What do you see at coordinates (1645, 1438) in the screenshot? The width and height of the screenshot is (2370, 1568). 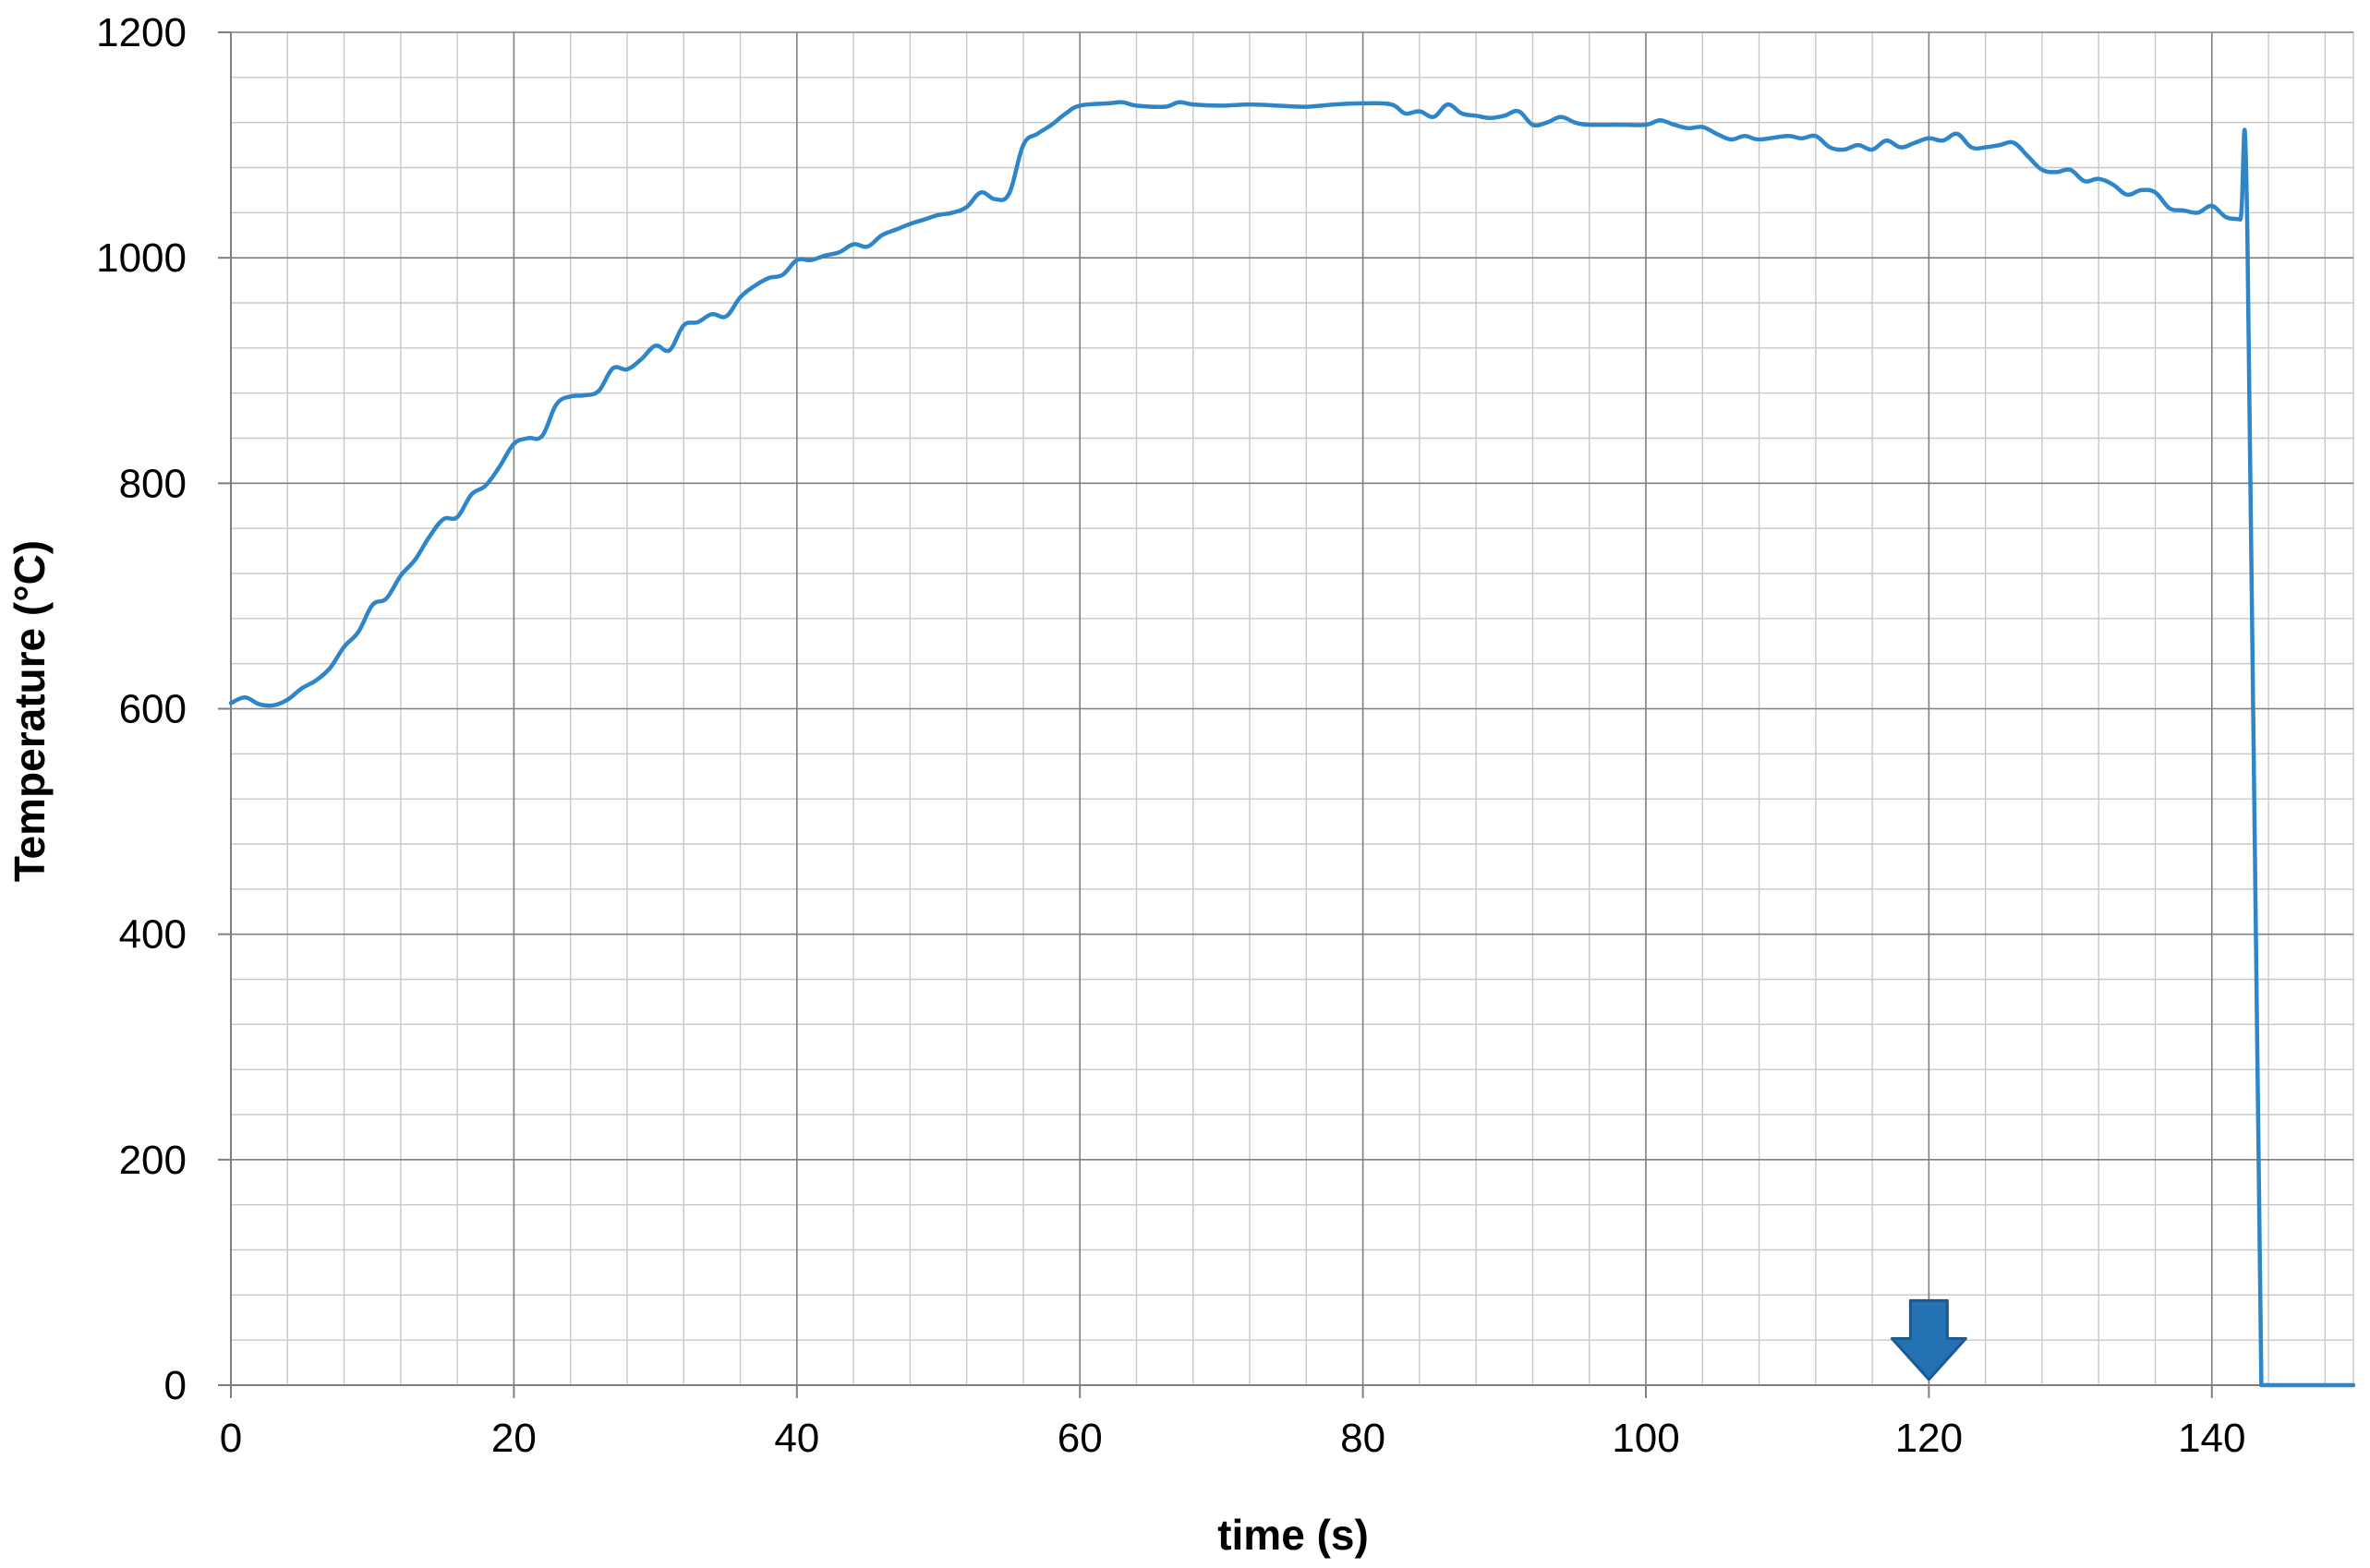 I see `x-tick-label: 100` at bounding box center [1645, 1438].